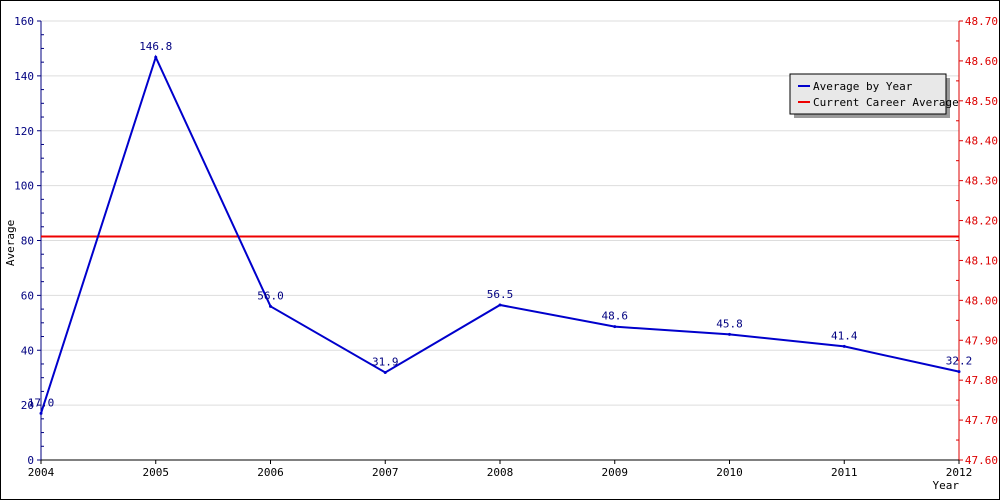 This screenshot has height=504, width=1000. What do you see at coordinates (981, 141) in the screenshot?
I see `y2-axis-tick-label: 48.40` at bounding box center [981, 141].